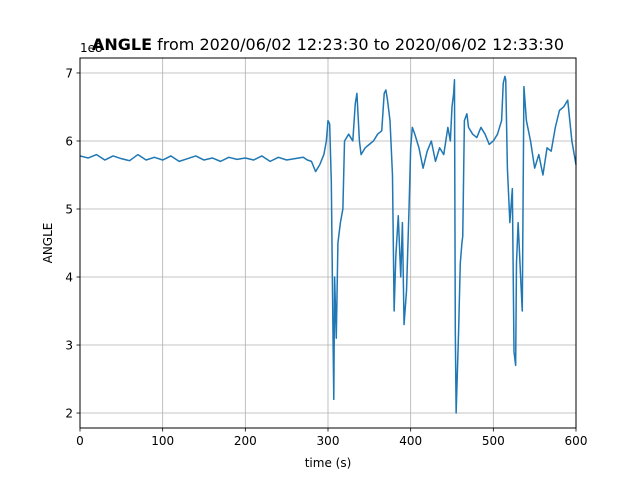  I want to click on chart-title-bold: ANGLE, so click(122, 44).